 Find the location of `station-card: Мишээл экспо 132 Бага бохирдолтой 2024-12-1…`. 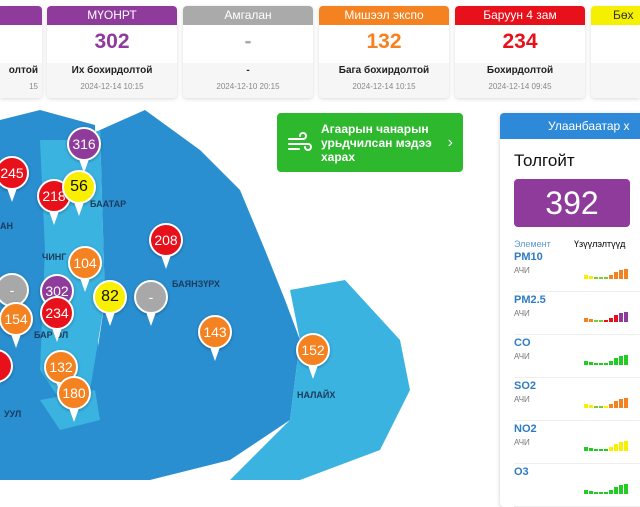

station-card: Мишээл экспо 132 Бага бохирдолтой 2024-12-1… is located at coordinates (384, 52).